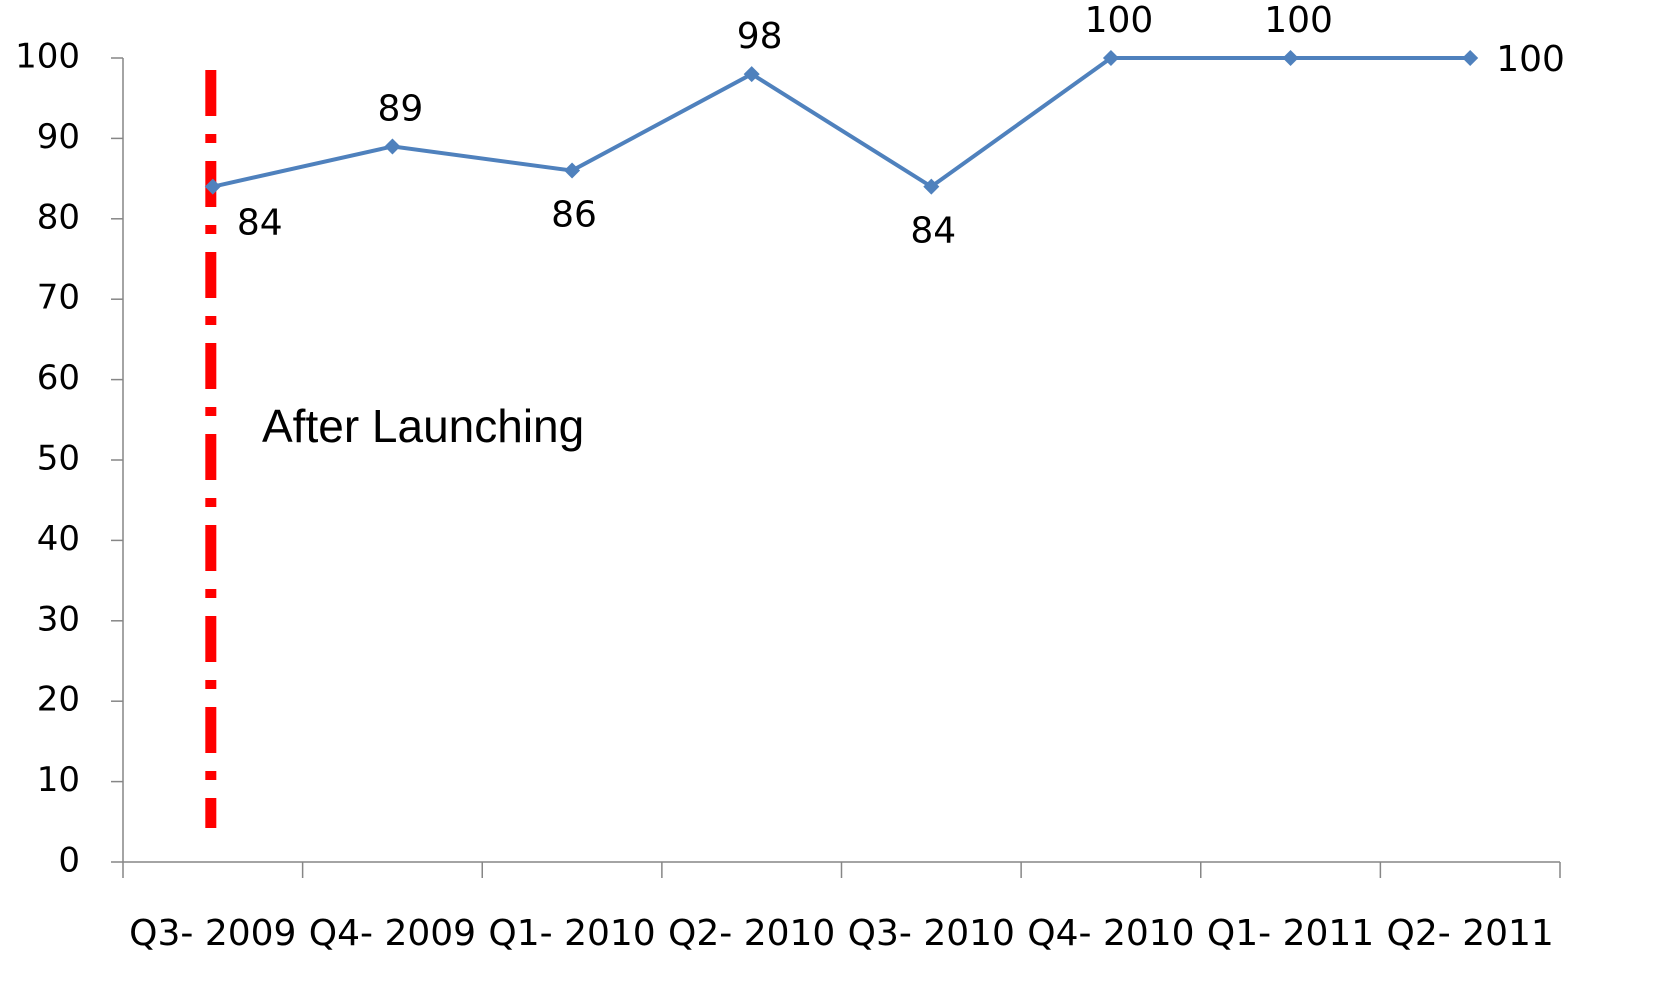  I want to click on x-tick-label: Q3- 2010, so click(931, 933).